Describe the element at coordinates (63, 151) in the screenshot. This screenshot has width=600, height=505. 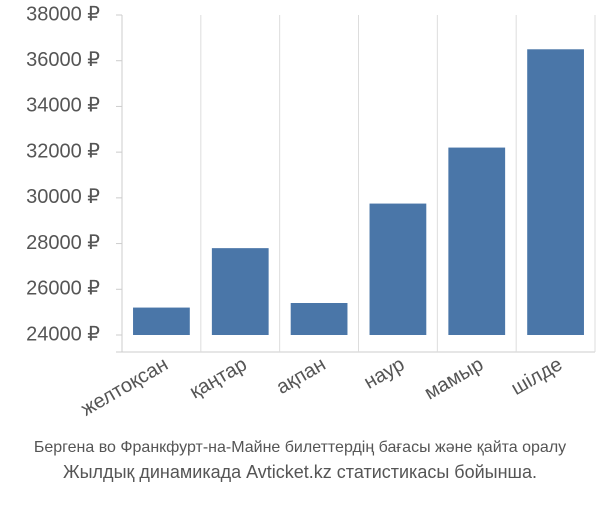
I see `y-tick-label: 32000 ₽` at that location.